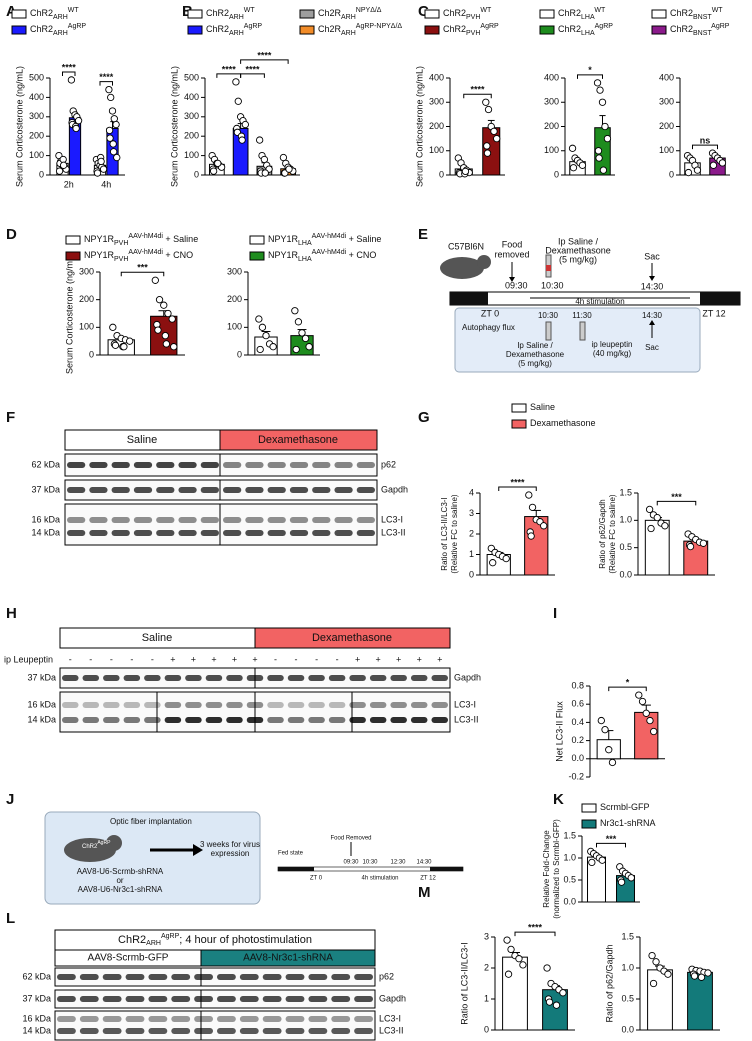 This screenshot has width=752, height=1041. Describe the element at coordinates (588, 33) in the screenshot. I see `label-sub: LHA` at that location.